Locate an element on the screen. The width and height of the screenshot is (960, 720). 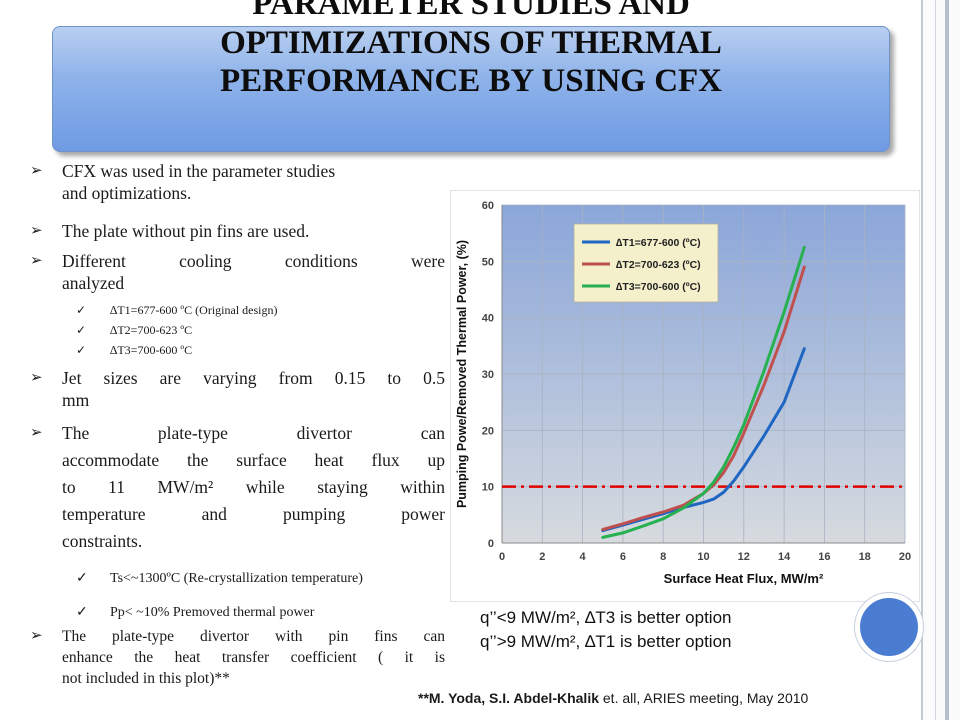
footnote-text: et. all, ARIES meeting, May 2010 is located at coordinates (704, 698).